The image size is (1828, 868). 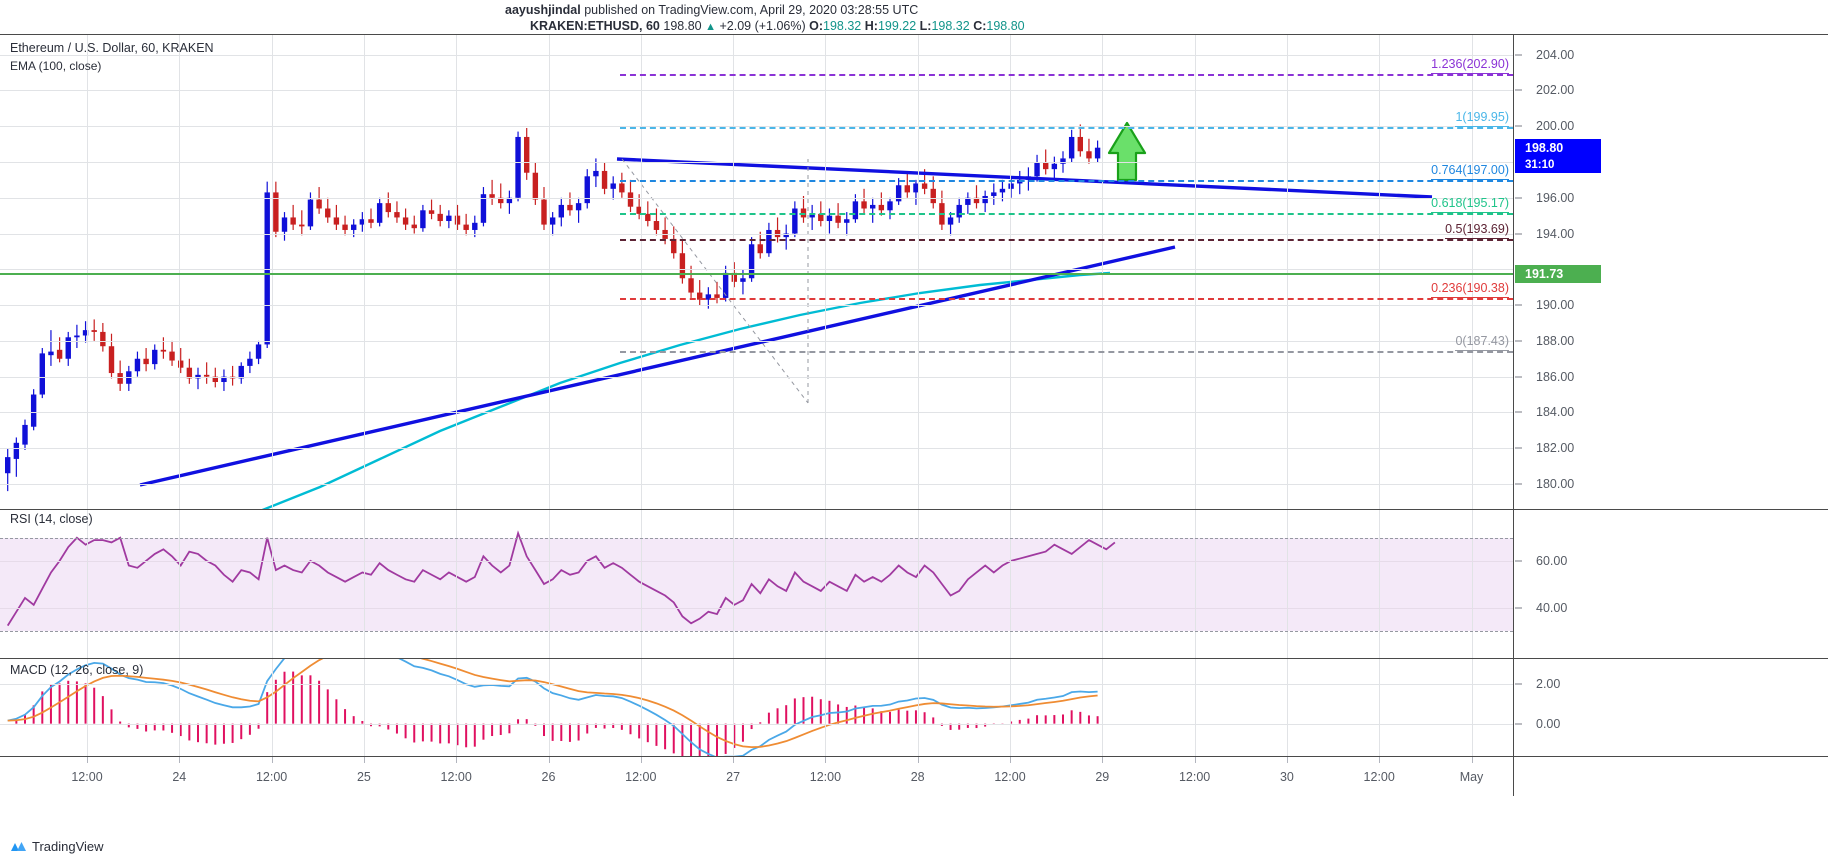 What do you see at coordinates (1470, 204) in the screenshot?
I see `fib-level-label: 0.618(195.17)` at bounding box center [1470, 204].